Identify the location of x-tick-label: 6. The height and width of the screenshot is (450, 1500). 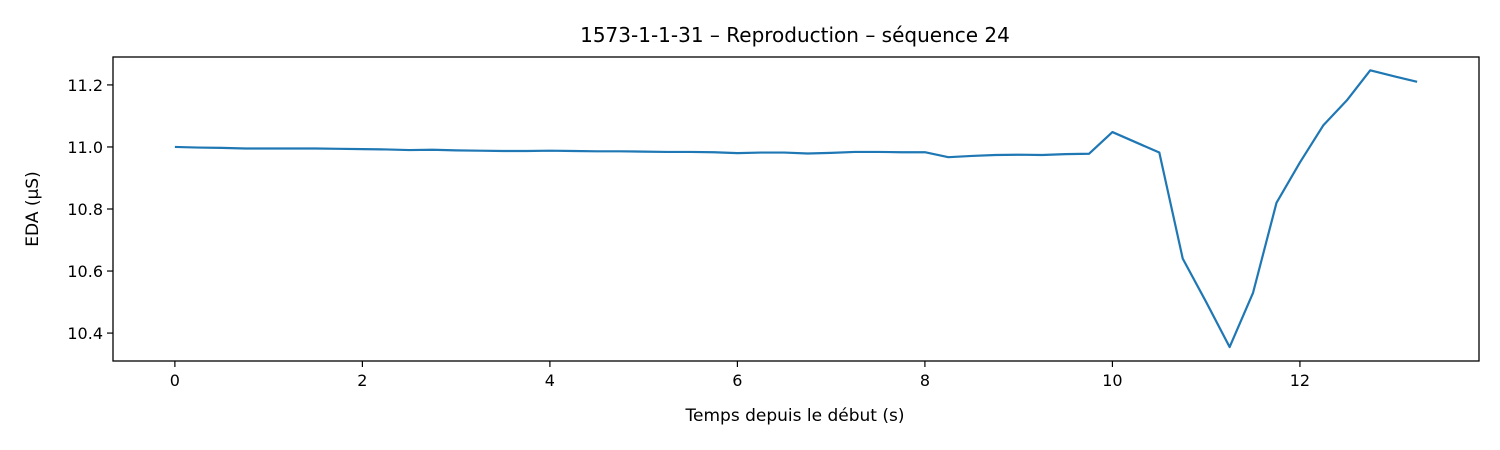
(737, 380).